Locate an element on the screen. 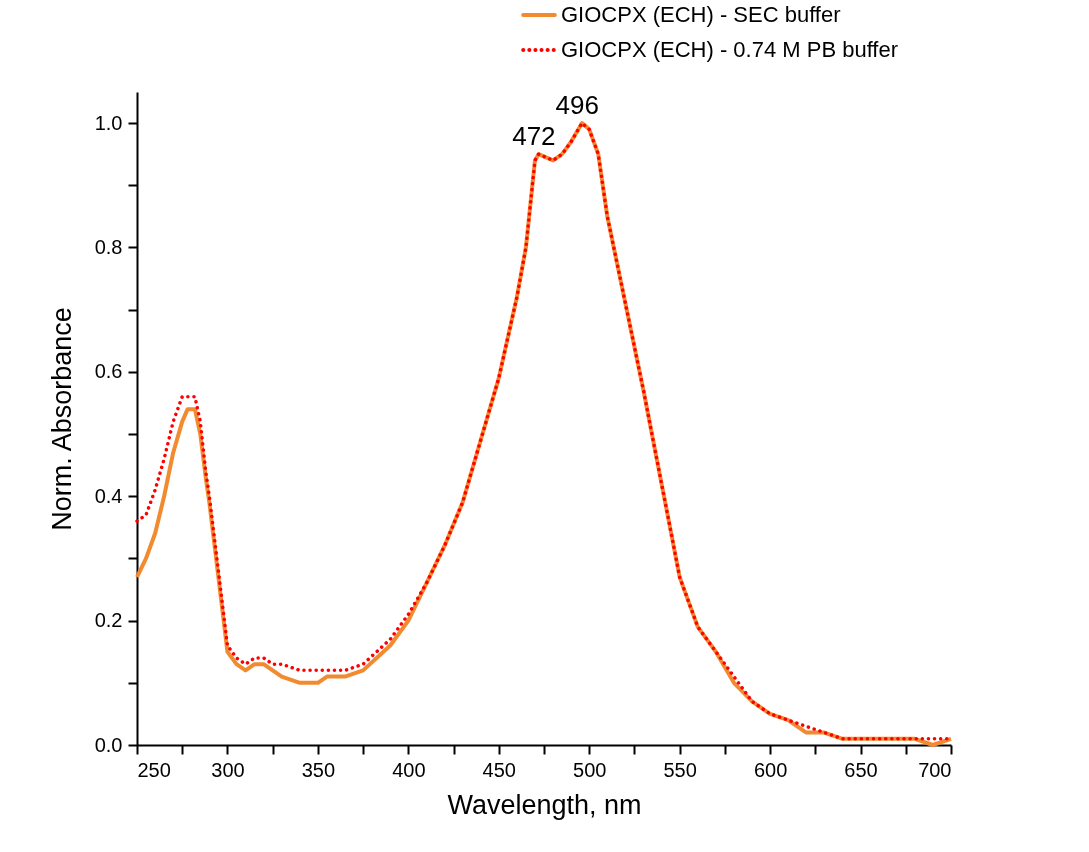 This screenshot has height=852, width=1089. y-tick-label: 0.4 is located at coordinates (108, 495).